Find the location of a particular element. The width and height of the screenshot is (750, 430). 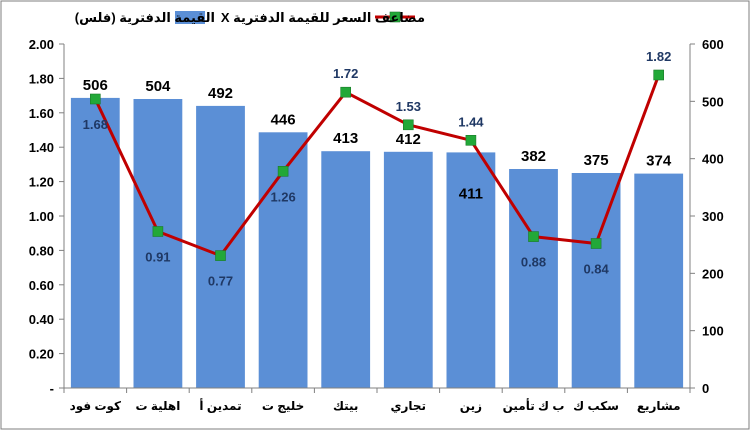

bar-value-label: 375 is located at coordinates (596, 160).